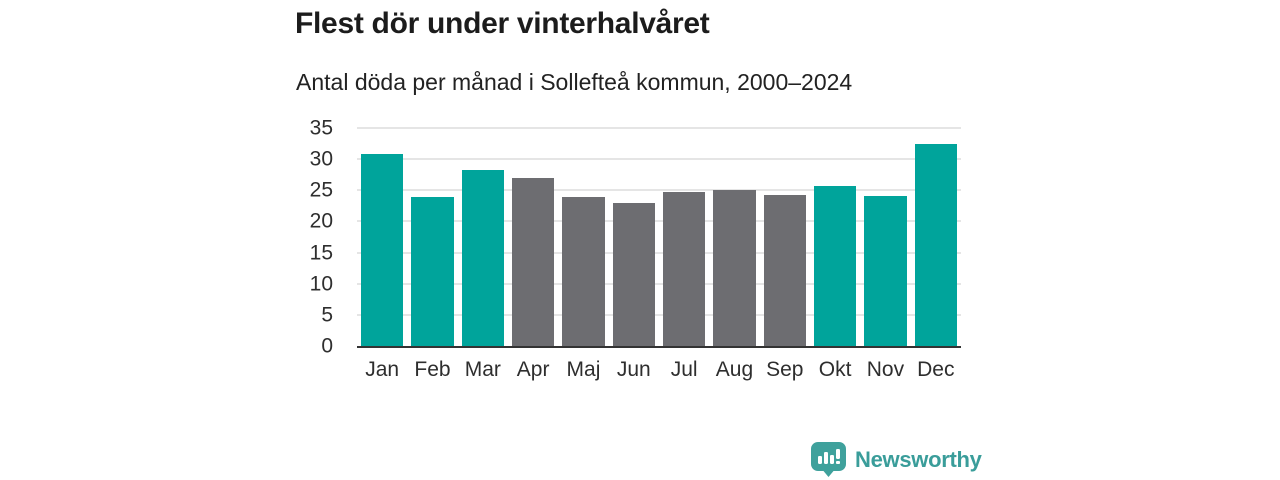 This screenshot has height=480, width=1280. Describe the element at coordinates (659, 369) in the screenshot. I see `x-axis-tick-labels: Jan Feb Mar Apr Maj Jun Jul Aug Sep Okt Nov Dec` at that location.